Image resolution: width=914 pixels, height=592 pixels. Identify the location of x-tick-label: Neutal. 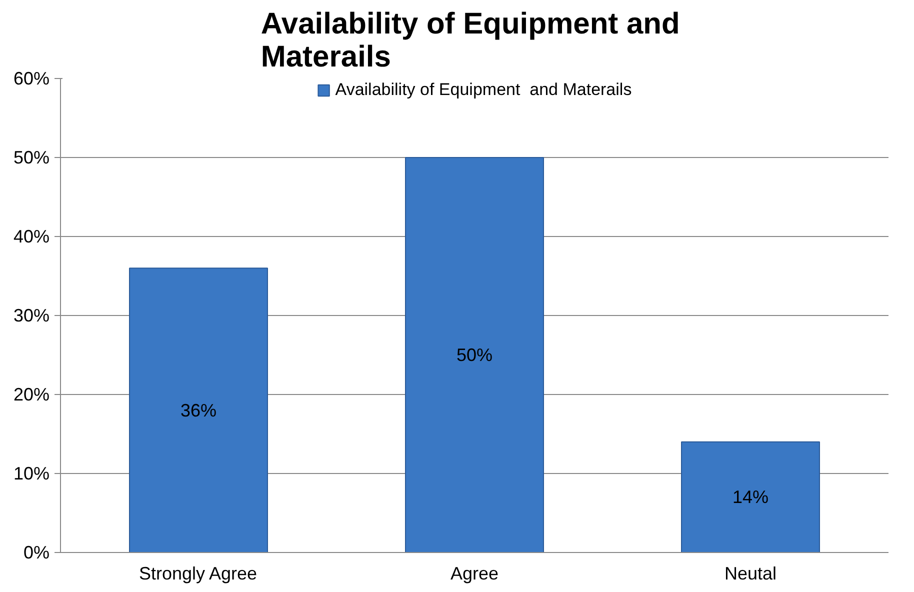
(750, 574).